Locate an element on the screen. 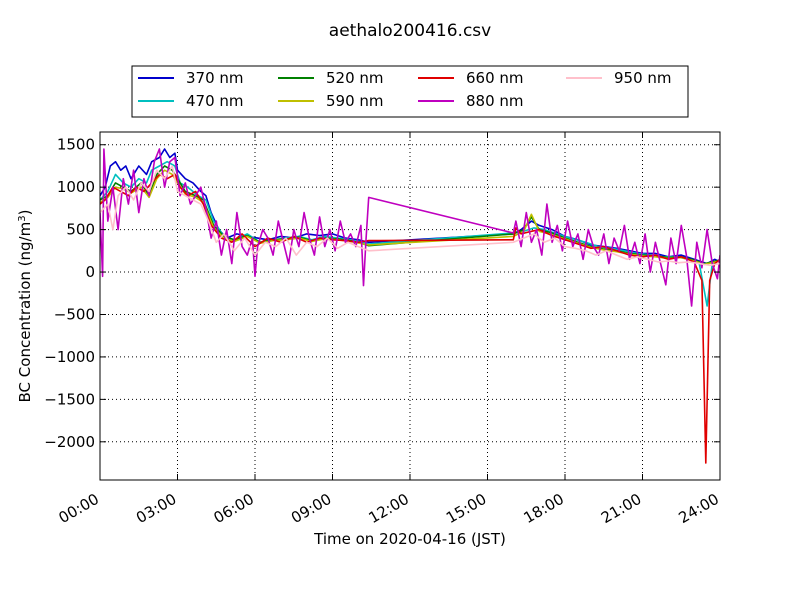 This screenshot has width=800, height=600. legend-label: 520 nm is located at coordinates (355, 78).